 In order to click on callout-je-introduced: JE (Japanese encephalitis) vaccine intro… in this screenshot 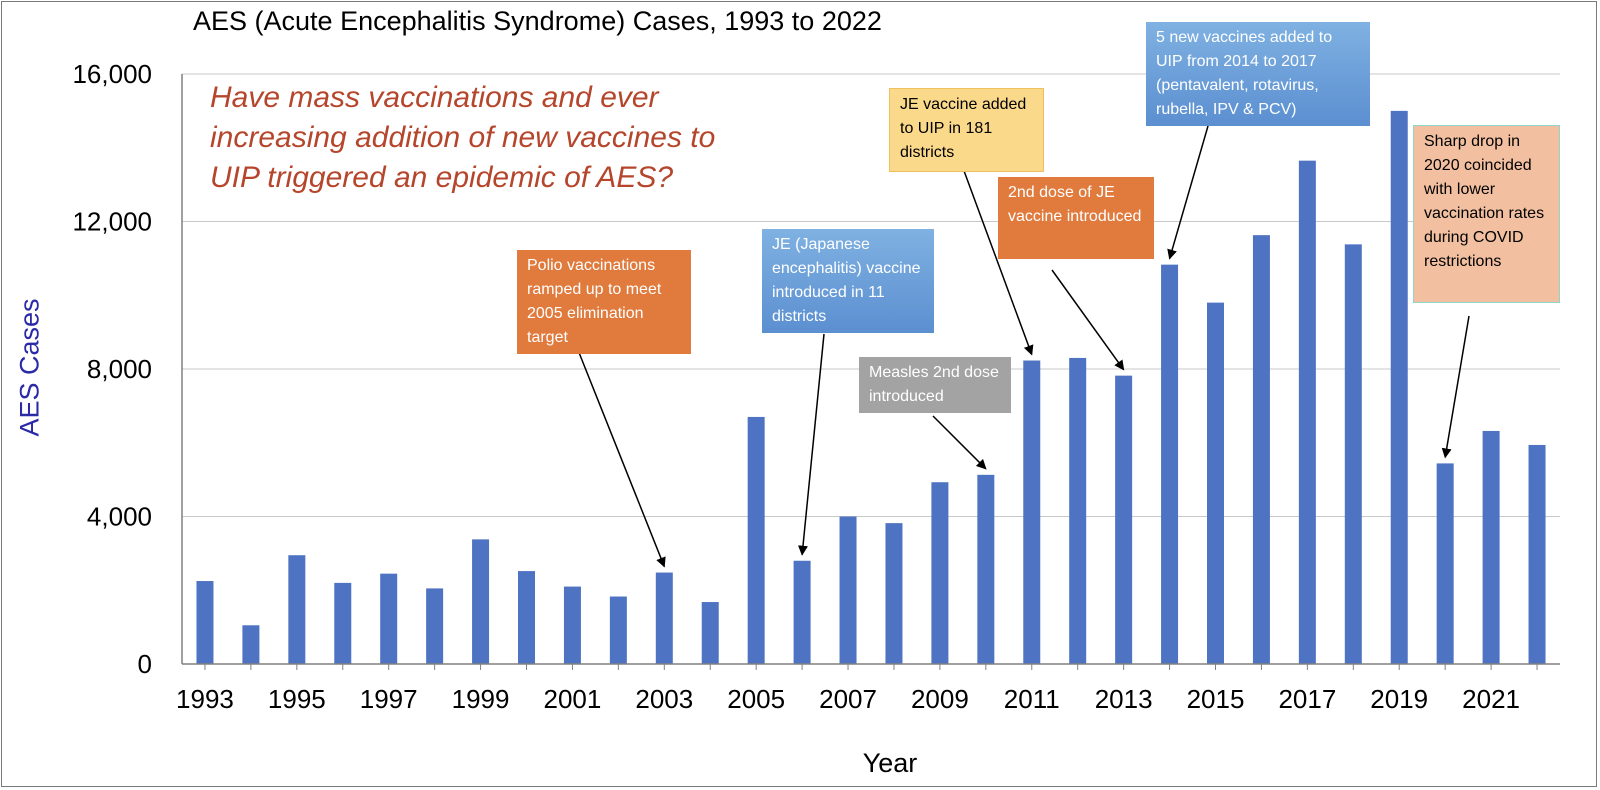, I will do `click(848, 281)`.